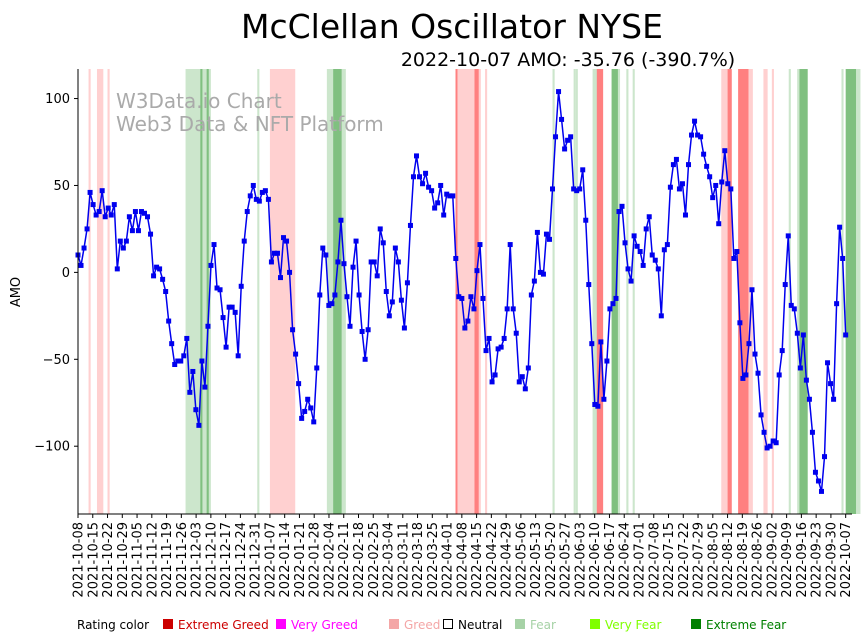 The width and height of the screenshot is (862, 641). What do you see at coordinates (79, 560) in the screenshot?
I see `x-tick-label: 2021-10-08` at bounding box center [79, 560].